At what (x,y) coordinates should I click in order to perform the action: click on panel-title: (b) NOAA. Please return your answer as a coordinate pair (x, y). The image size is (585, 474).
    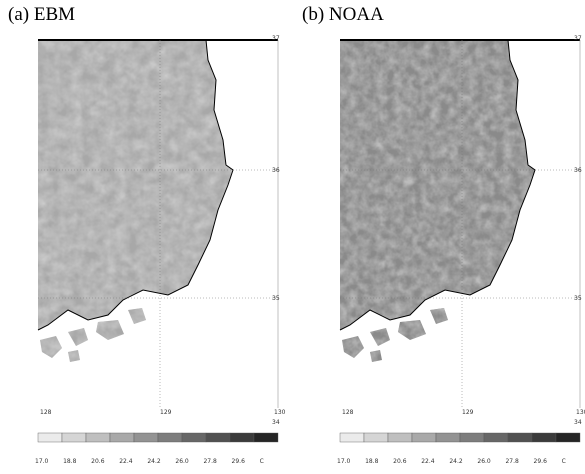
    Looking at the image, I should click on (343, 14).